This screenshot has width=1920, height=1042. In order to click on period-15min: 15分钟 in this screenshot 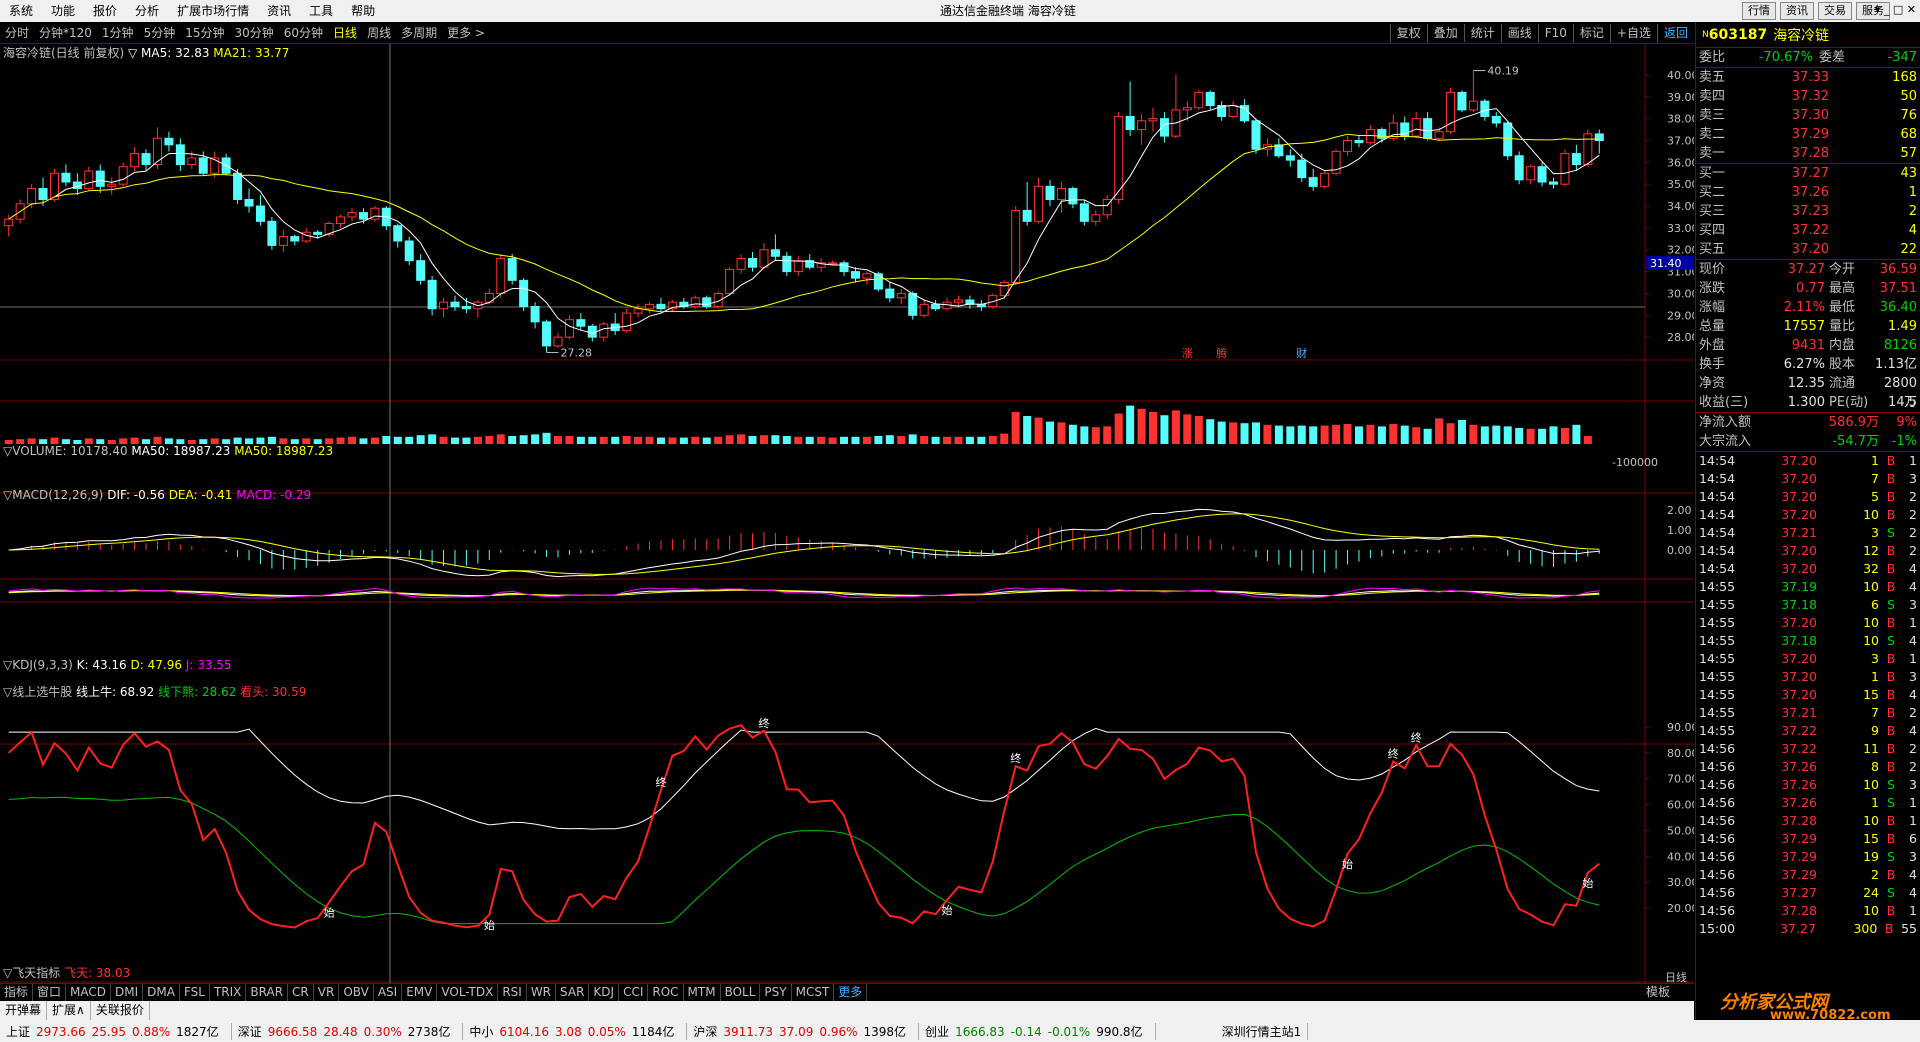, I will do `click(205, 33)`.